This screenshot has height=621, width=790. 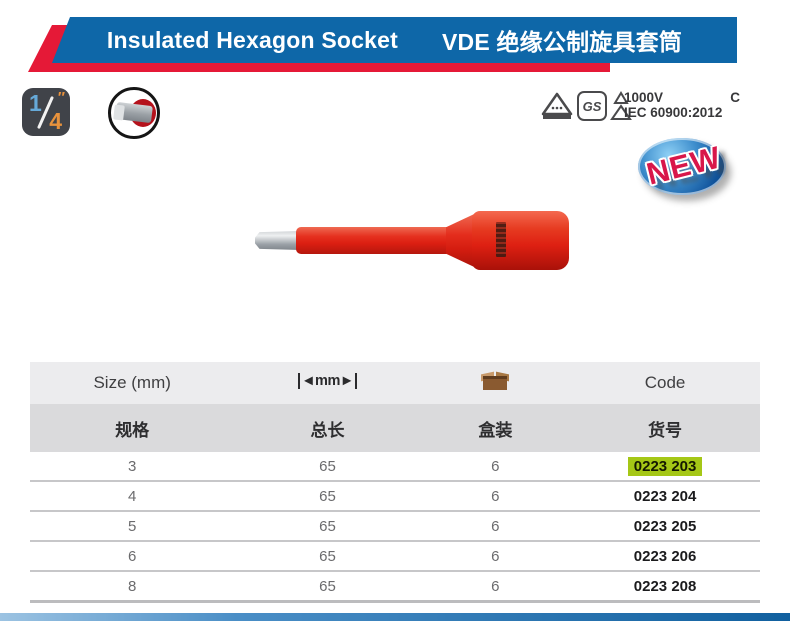 I want to click on carton-box-icon, so click(x=495, y=380).